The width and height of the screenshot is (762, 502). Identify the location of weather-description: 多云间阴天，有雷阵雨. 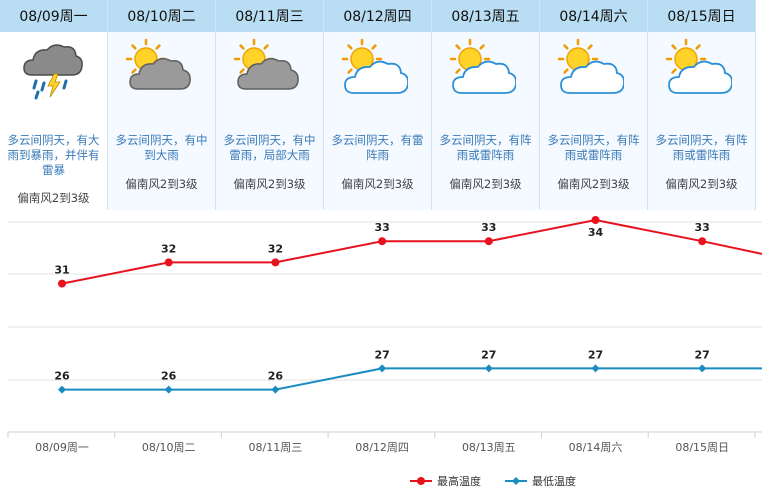
(377, 147).